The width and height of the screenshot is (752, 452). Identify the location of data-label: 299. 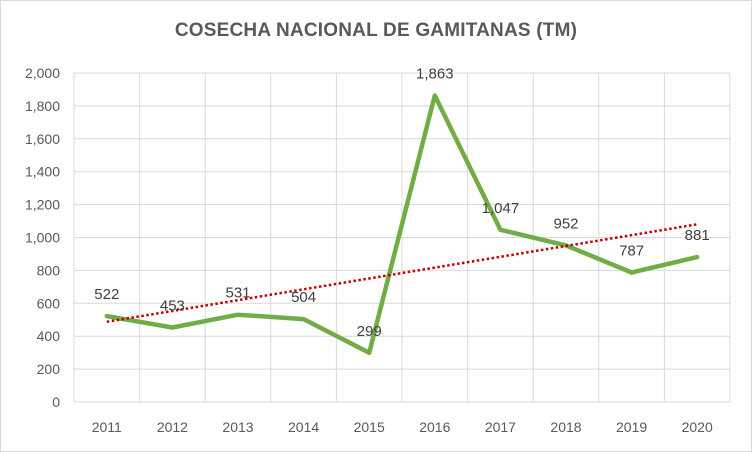
(369, 331).